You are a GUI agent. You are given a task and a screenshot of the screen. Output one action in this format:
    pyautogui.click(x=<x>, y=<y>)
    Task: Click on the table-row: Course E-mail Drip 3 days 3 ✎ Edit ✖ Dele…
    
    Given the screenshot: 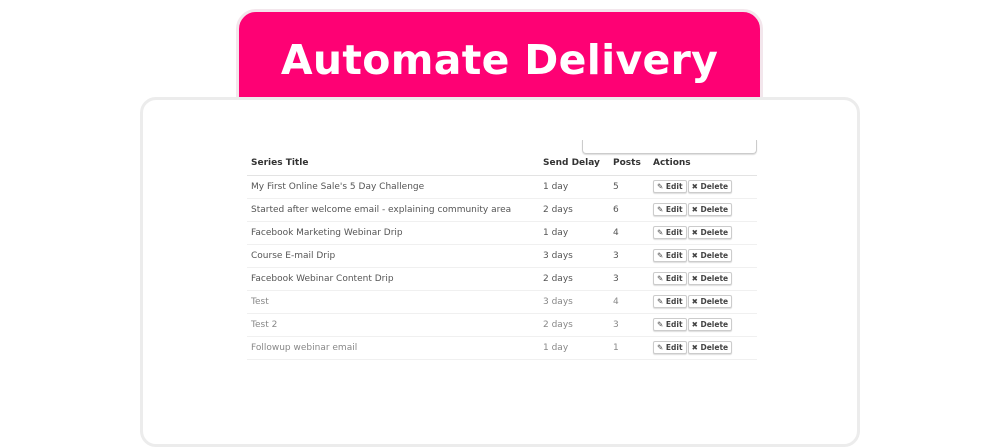 What is the action you would take?
    pyautogui.click(x=502, y=256)
    